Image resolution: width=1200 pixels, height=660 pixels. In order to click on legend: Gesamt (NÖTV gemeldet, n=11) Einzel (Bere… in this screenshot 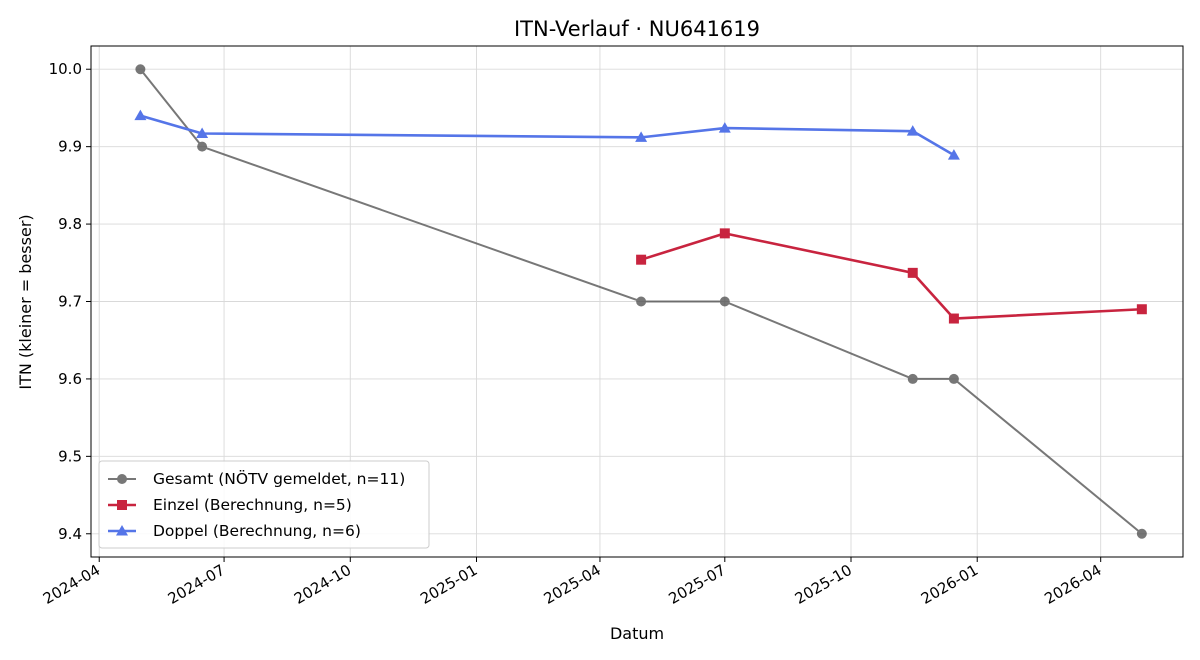, I will do `click(264, 504)`.